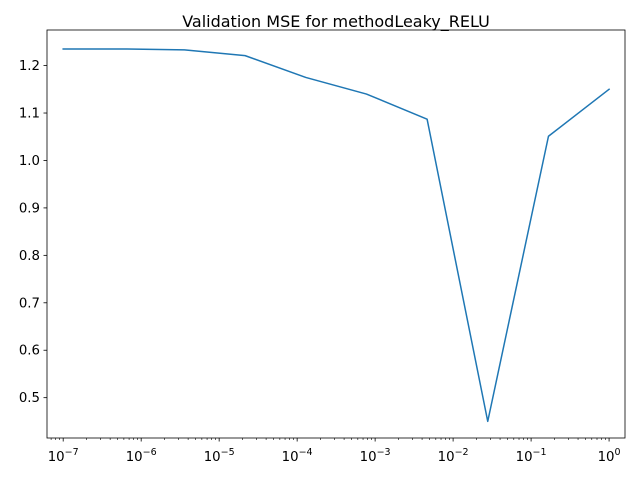 Image resolution: width=640 pixels, height=480 pixels. I want to click on x-tick-label: 10⁰, so click(609, 456).